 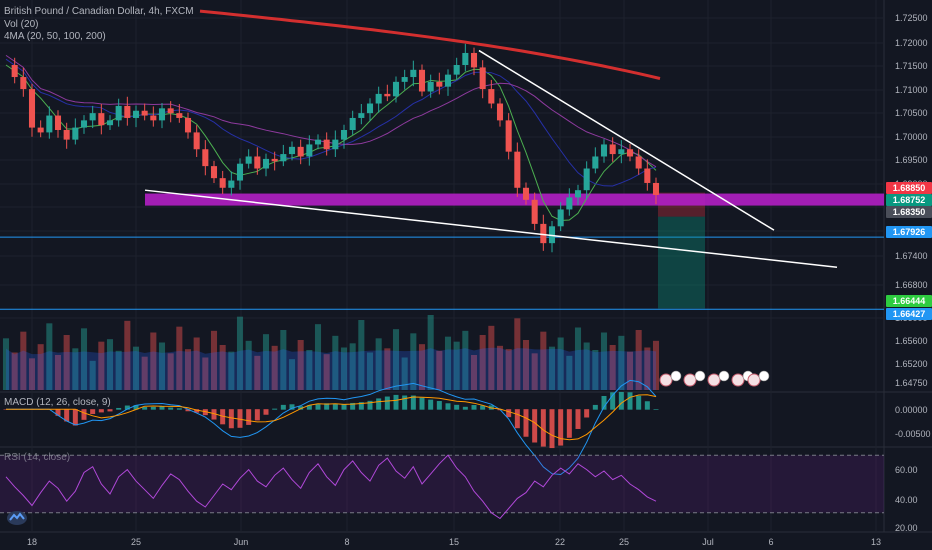 I want to click on macd-signal-line, so click(x=331, y=417).